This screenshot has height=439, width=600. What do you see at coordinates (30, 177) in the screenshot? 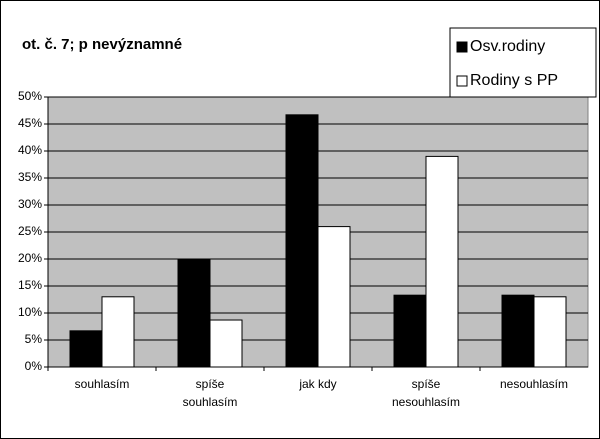
I see `y-tick-label: 35%` at bounding box center [30, 177].